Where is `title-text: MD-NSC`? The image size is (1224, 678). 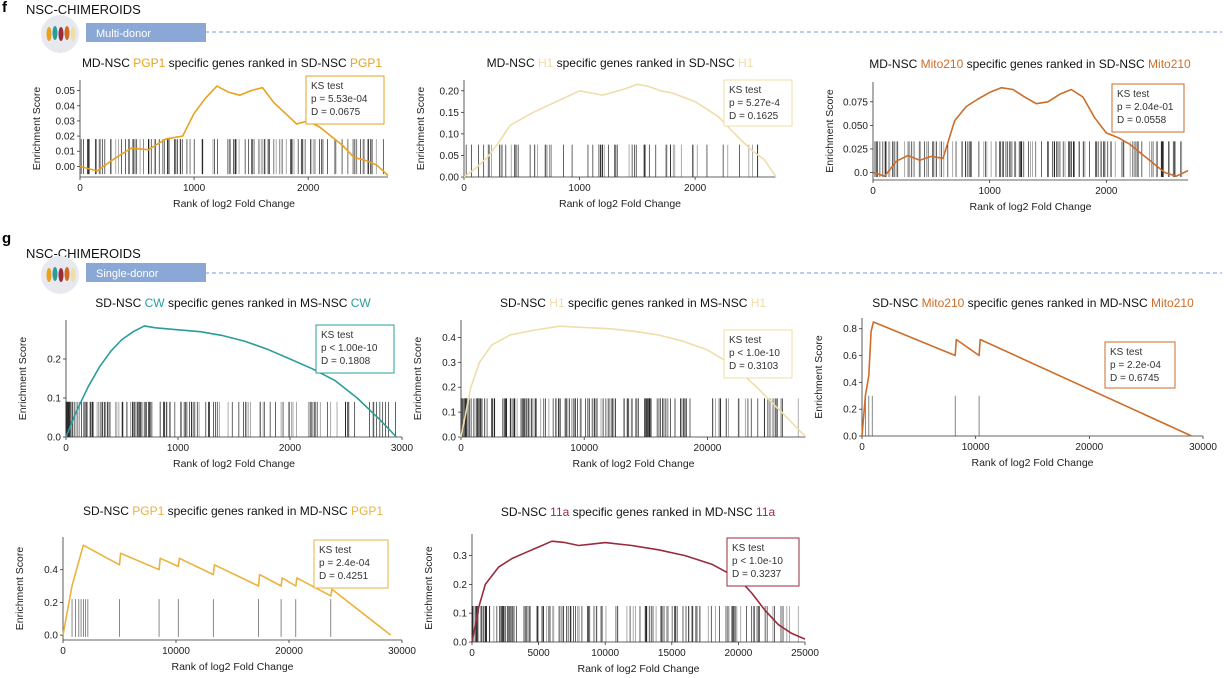 title-text: MD-NSC is located at coordinates (894, 64).